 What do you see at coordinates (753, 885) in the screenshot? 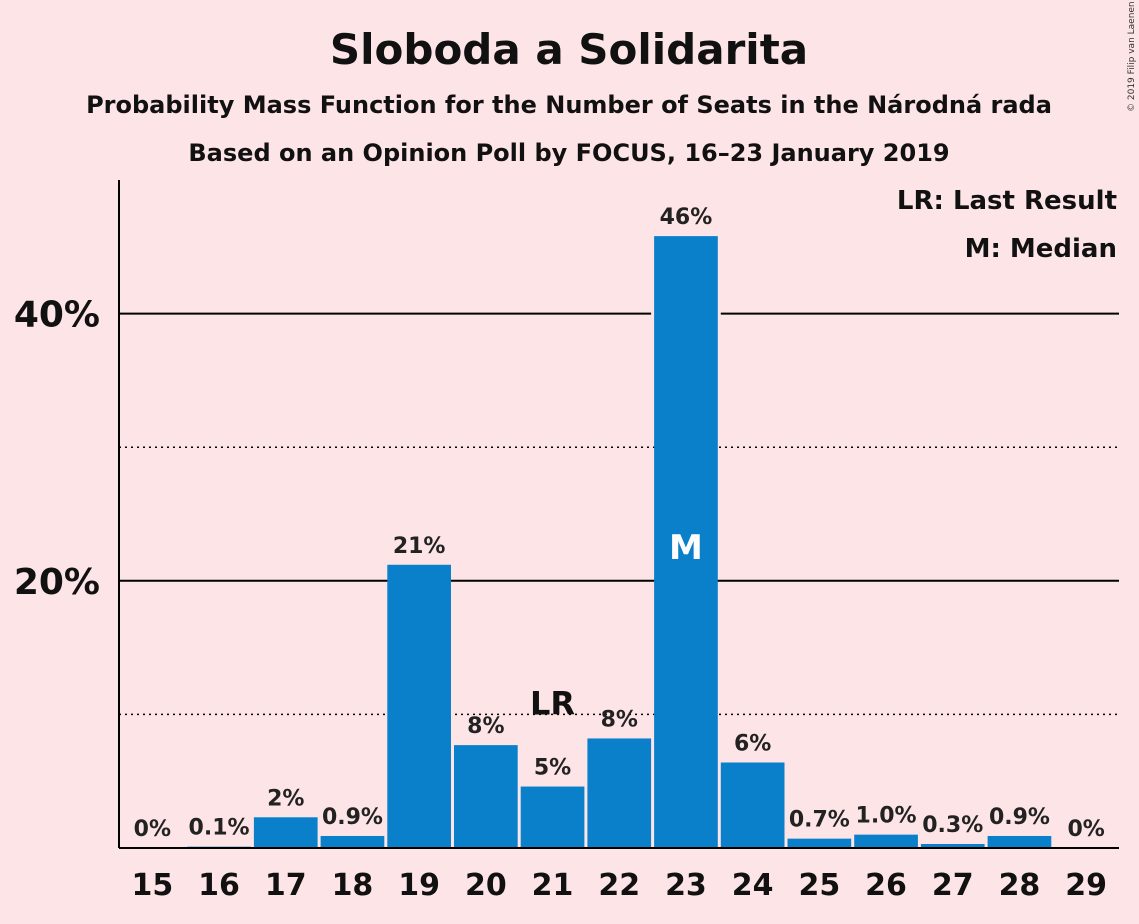
I see `x-tick-label: 24` at bounding box center [753, 885].